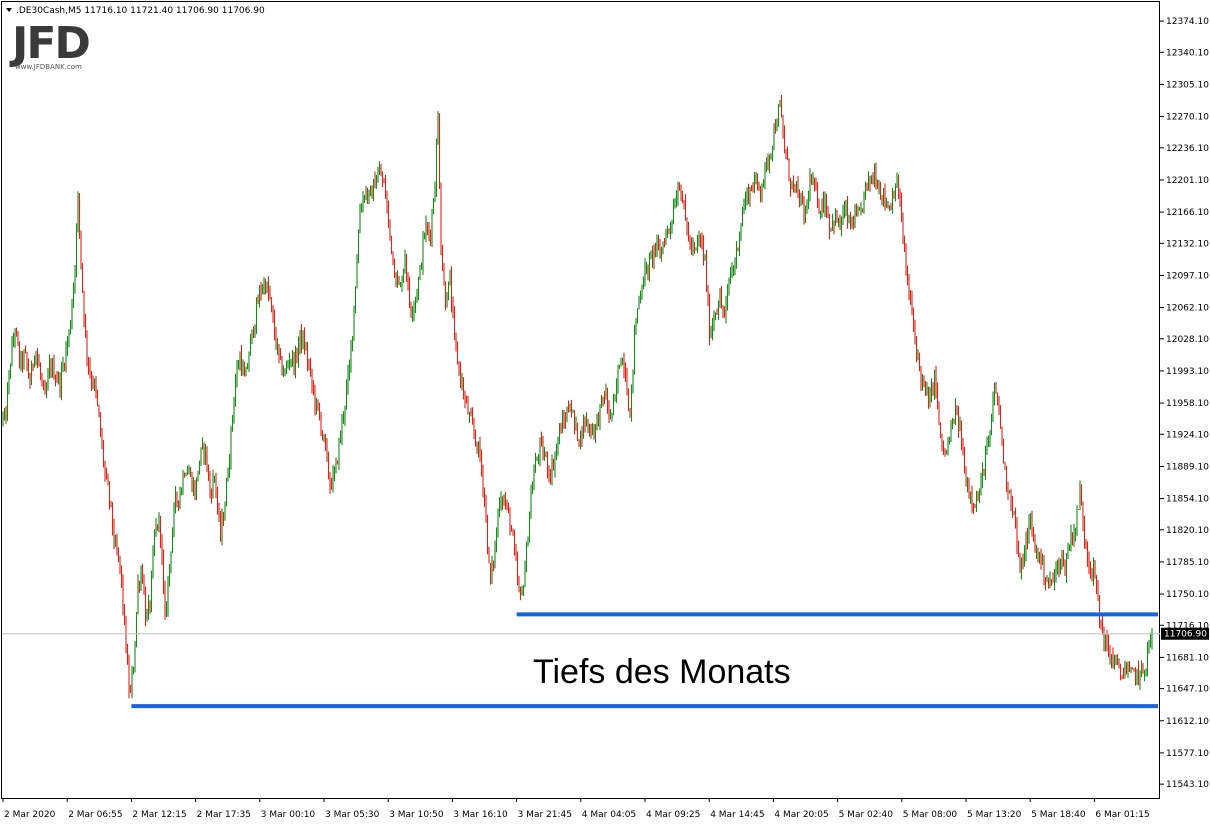  I want to click on x-tick-label: 3 Mar 16:10, so click(480, 815).